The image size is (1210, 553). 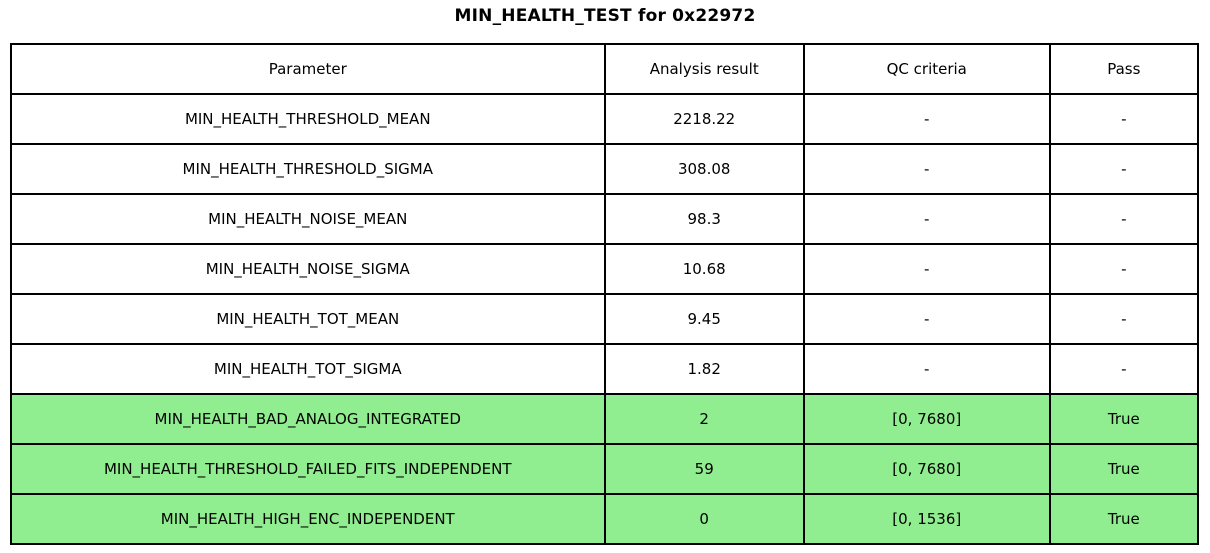 I want to click on analysis-result-cell: 98.3, so click(x=704, y=219).